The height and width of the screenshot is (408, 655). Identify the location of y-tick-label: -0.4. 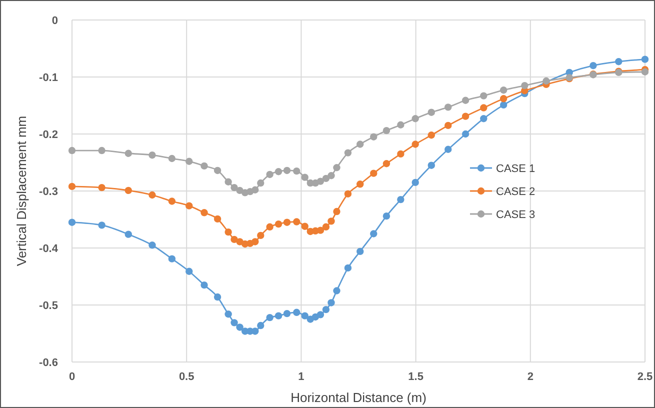
(49, 248).